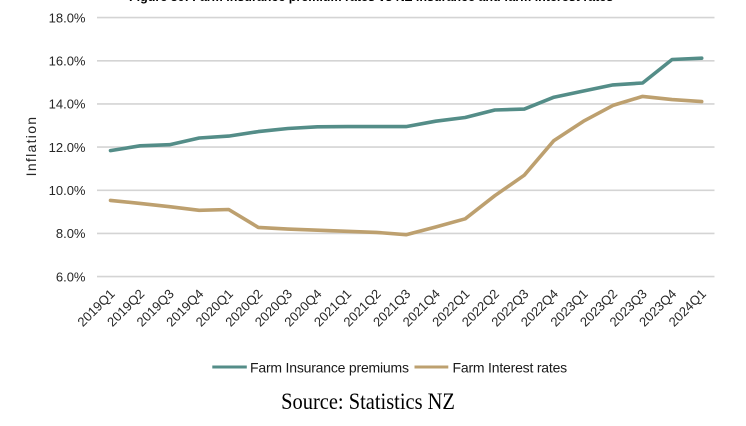 The image size is (746, 426). What do you see at coordinates (71, 233) in the screenshot?
I see `svg-text: 8.0%` at bounding box center [71, 233].